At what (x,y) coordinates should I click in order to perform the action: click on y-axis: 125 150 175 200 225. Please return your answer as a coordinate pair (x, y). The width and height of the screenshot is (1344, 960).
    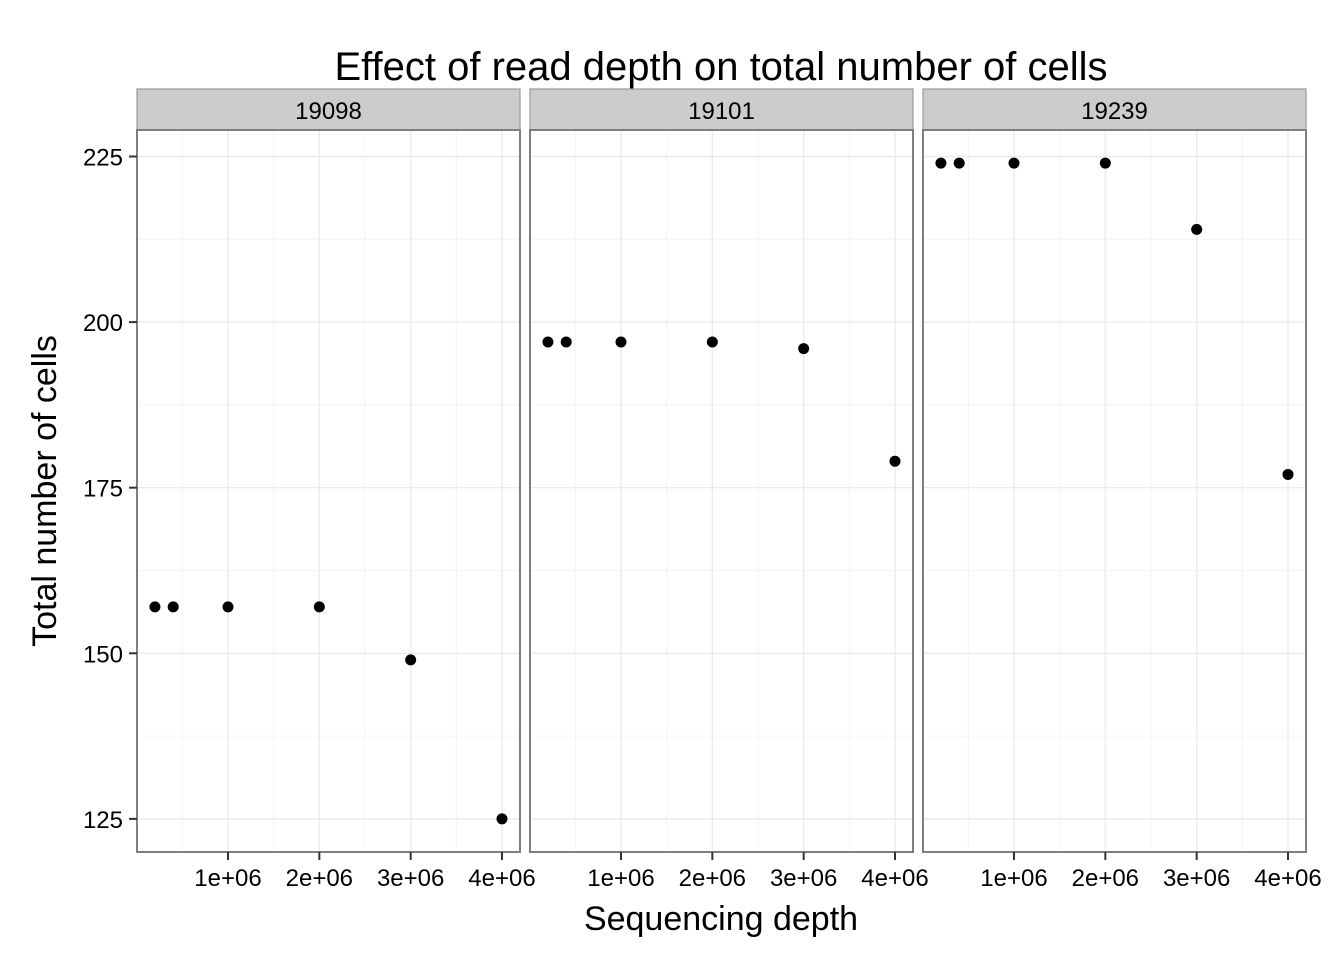
    Looking at the image, I should click on (110, 489).